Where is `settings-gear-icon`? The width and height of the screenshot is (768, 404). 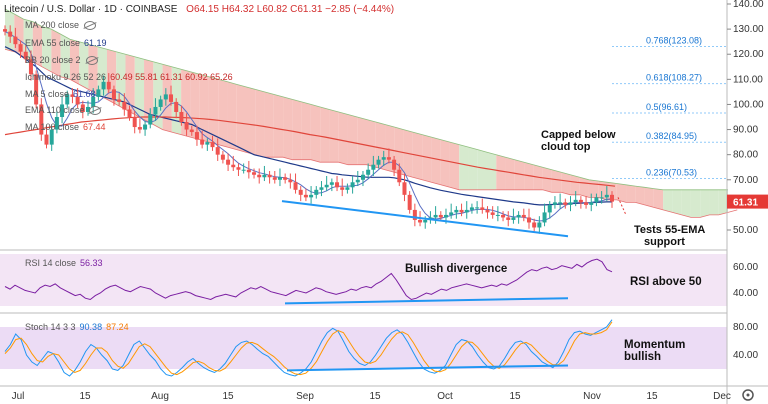 settings-gear-icon is located at coordinates (748, 395).